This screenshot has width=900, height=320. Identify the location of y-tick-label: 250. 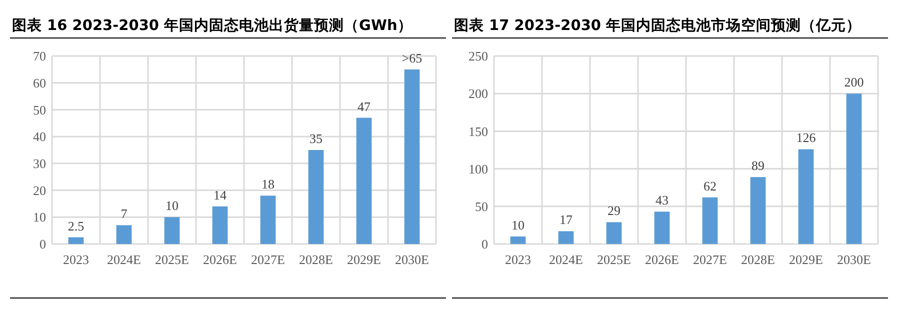
(478, 56).